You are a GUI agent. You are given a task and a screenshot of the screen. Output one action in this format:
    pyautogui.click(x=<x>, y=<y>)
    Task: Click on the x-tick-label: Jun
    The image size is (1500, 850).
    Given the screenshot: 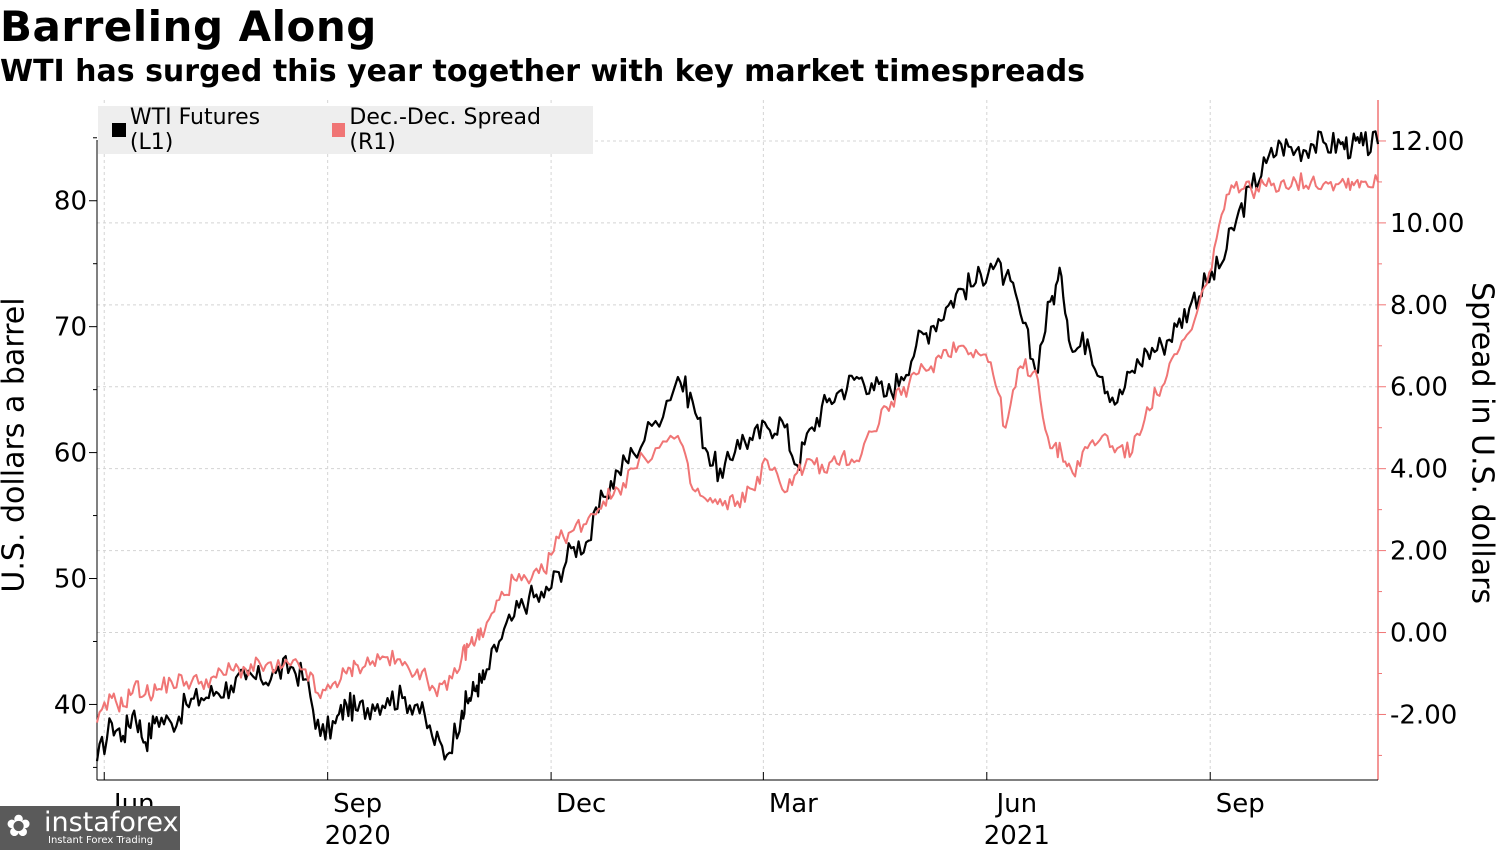 What is the action you would take?
    pyautogui.click(x=1015, y=804)
    